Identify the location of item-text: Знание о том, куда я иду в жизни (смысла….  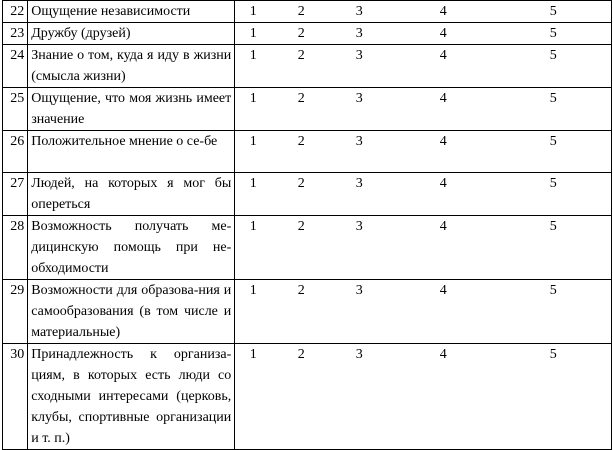
(131, 66).